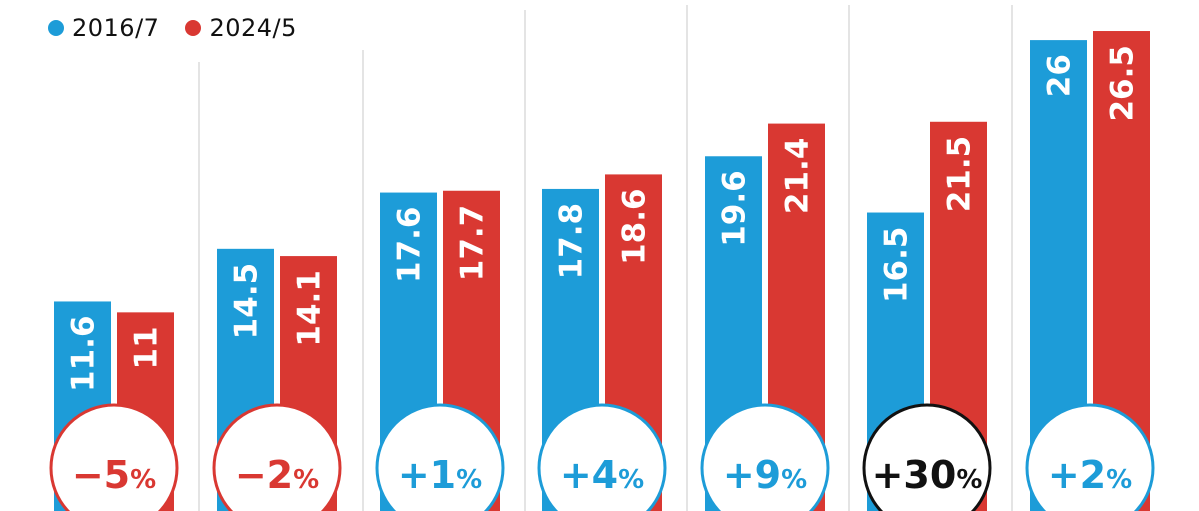  What do you see at coordinates (264, 475) in the screenshot?
I see `change-number: −2` at bounding box center [264, 475].